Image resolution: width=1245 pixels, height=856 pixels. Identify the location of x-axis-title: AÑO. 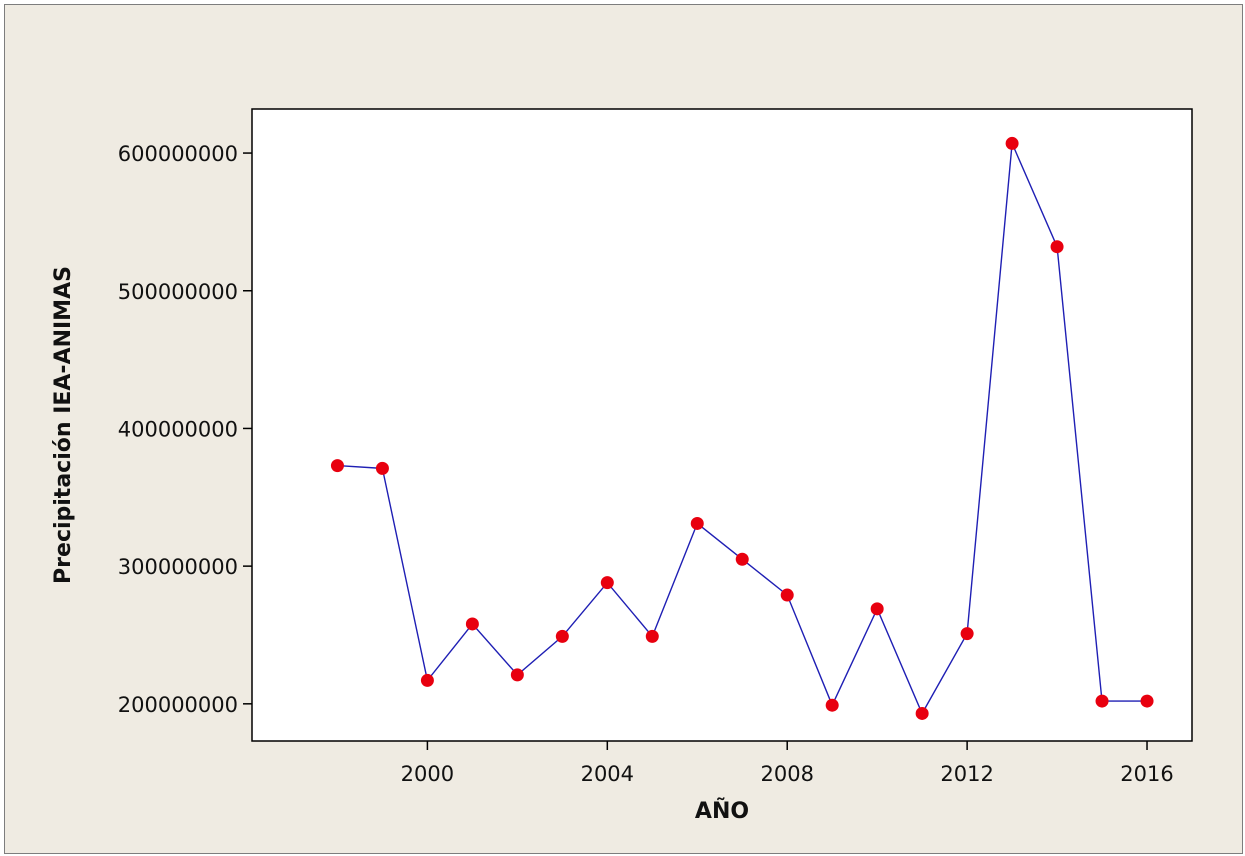
(722, 811).